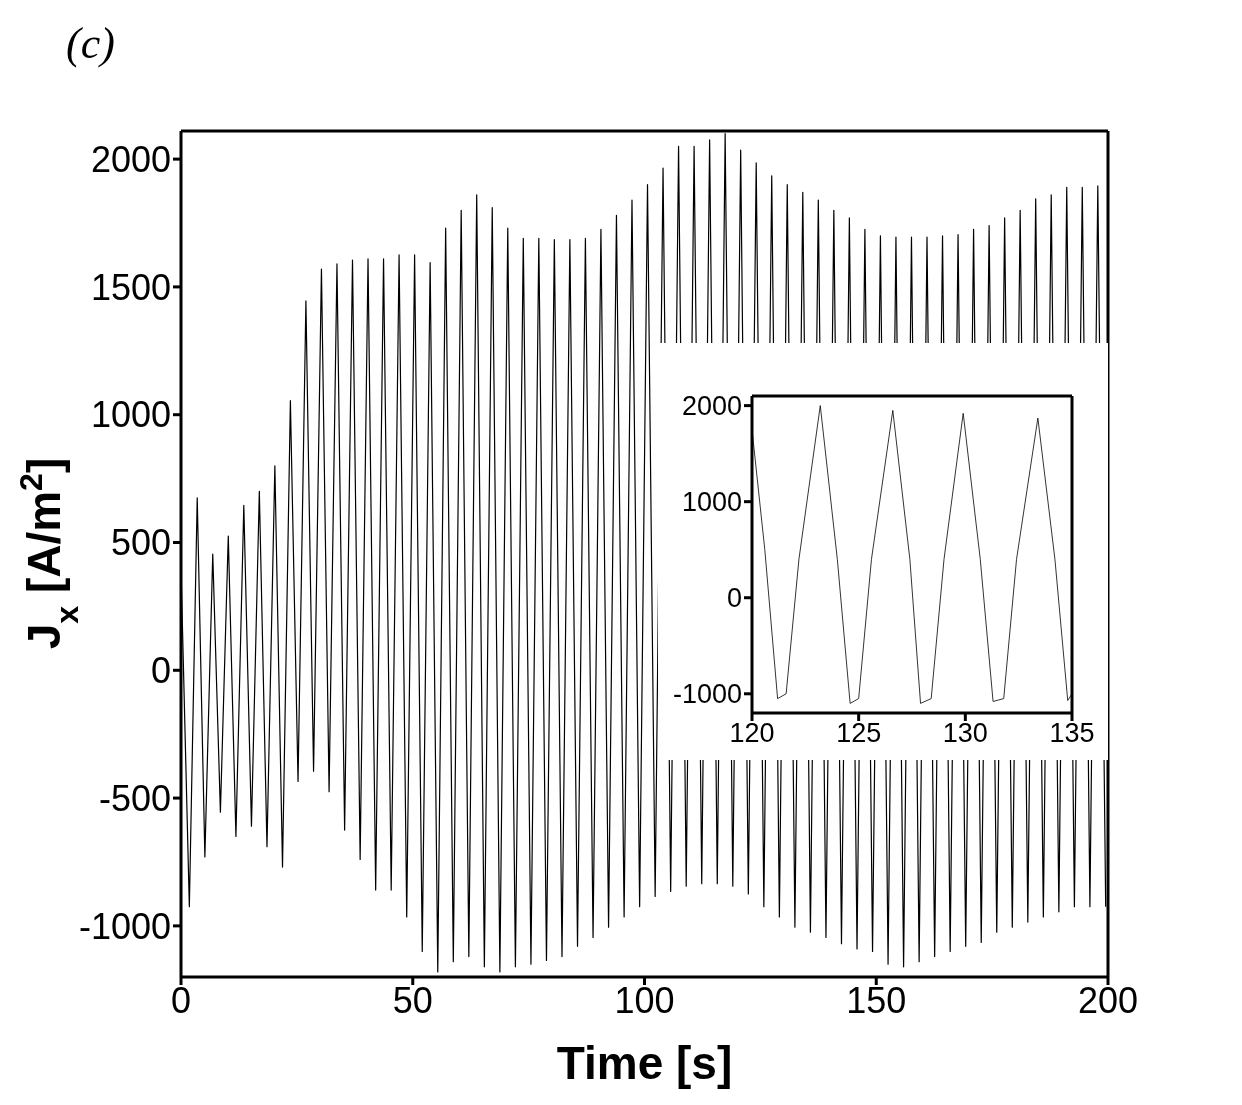 The width and height of the screenshot is (1242, 1105). I want to click on y-tick-label: -500, so click(134, 798).